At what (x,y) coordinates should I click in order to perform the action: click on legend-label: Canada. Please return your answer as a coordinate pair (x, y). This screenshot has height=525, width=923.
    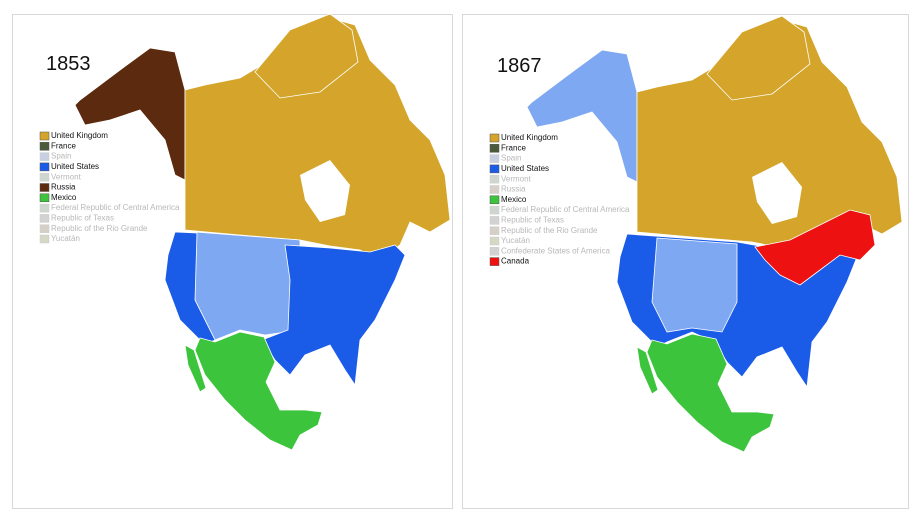
    Looking at the image, I should click on (515, 261).